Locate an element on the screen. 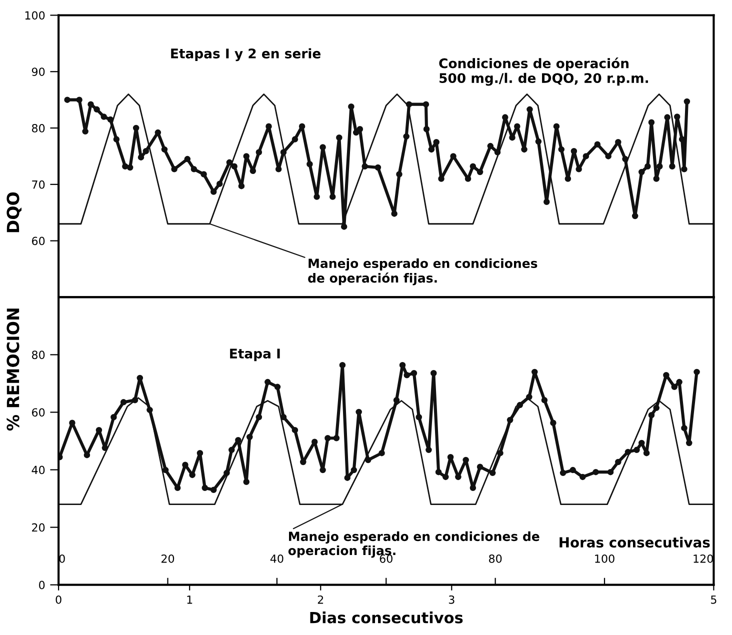 The image size is (732, 635). annotation: Etapas I y 2 en serie is located at coordinates (246, 55).